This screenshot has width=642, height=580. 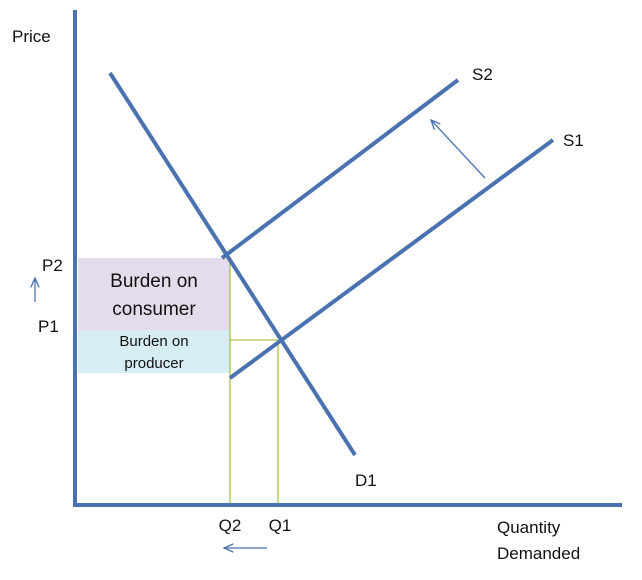 I want to click on price-label: P2, so click(x=52, y=265).